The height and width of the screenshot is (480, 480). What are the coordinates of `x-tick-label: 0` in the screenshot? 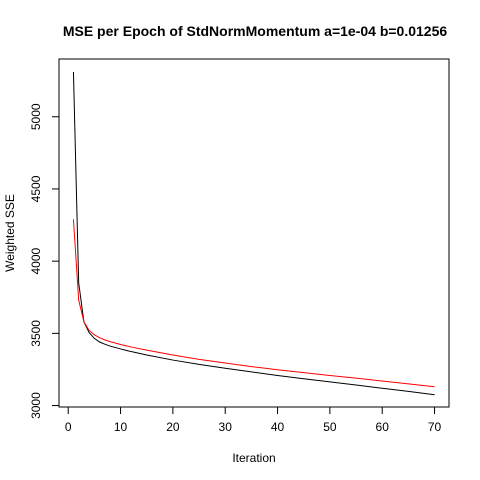 It's located at (68, 427).